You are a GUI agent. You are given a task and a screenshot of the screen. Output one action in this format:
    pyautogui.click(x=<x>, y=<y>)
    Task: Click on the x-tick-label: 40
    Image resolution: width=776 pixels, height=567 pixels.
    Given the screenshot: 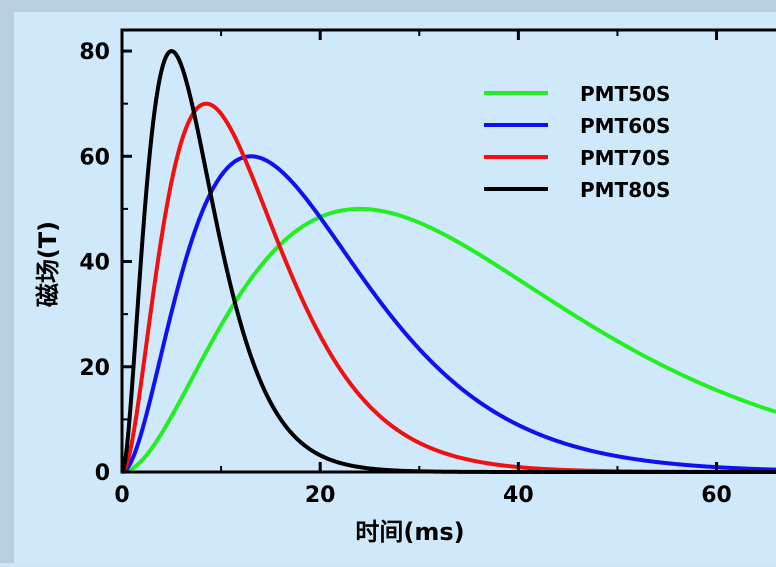 What is the action you would take?
    pyautogui.click(x=518, y=495)
    